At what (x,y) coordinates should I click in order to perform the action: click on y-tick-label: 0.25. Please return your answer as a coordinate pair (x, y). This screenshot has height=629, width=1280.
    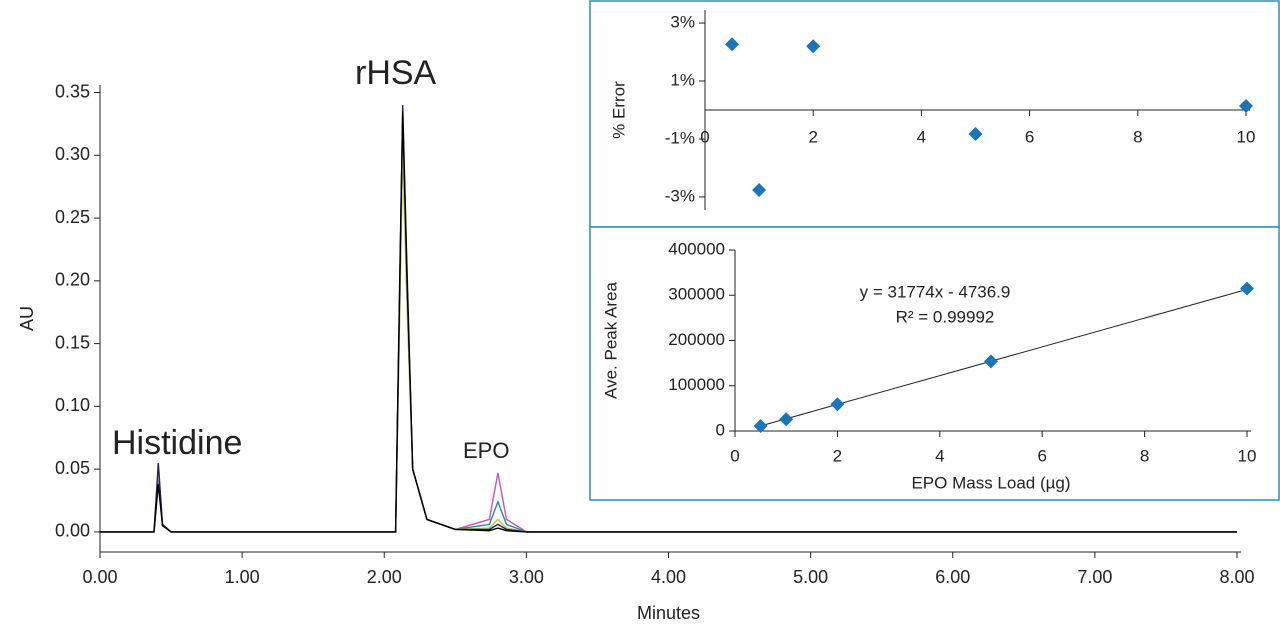
    Looking at the image, I should click on (72, 217).